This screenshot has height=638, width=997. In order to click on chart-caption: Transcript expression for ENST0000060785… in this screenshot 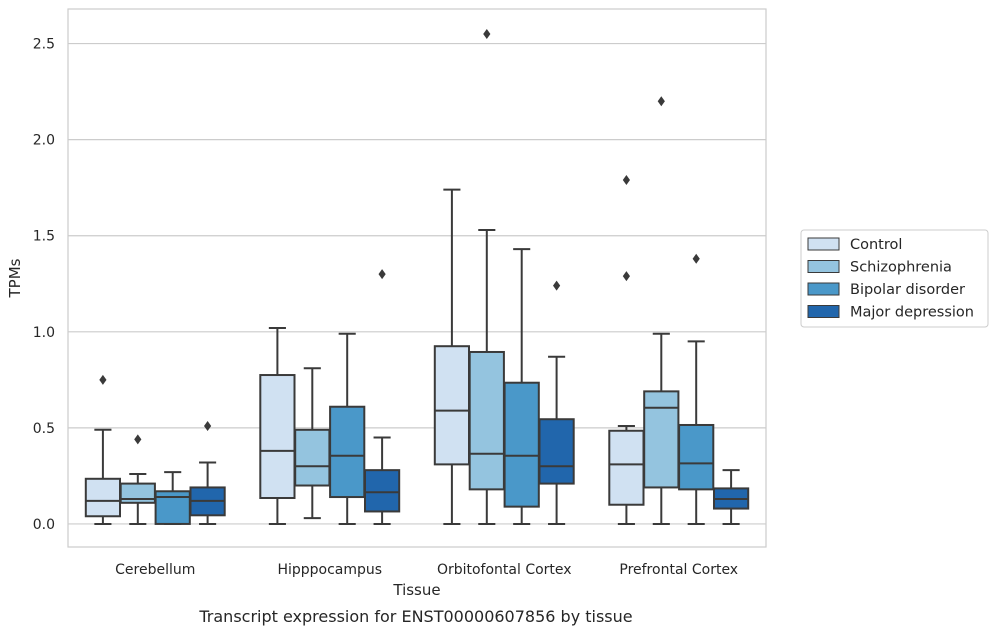, I will do `click(415, 616)`.